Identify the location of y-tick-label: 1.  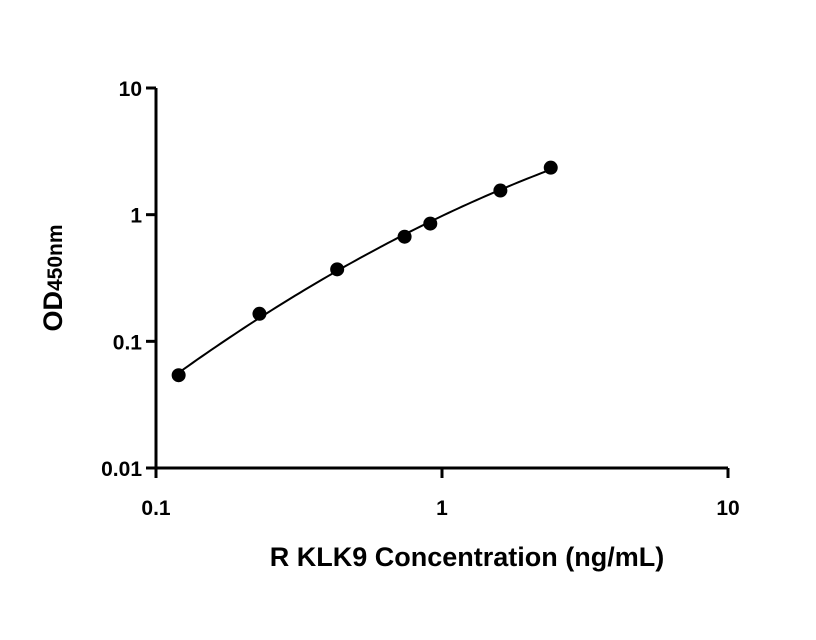
(136, 216).